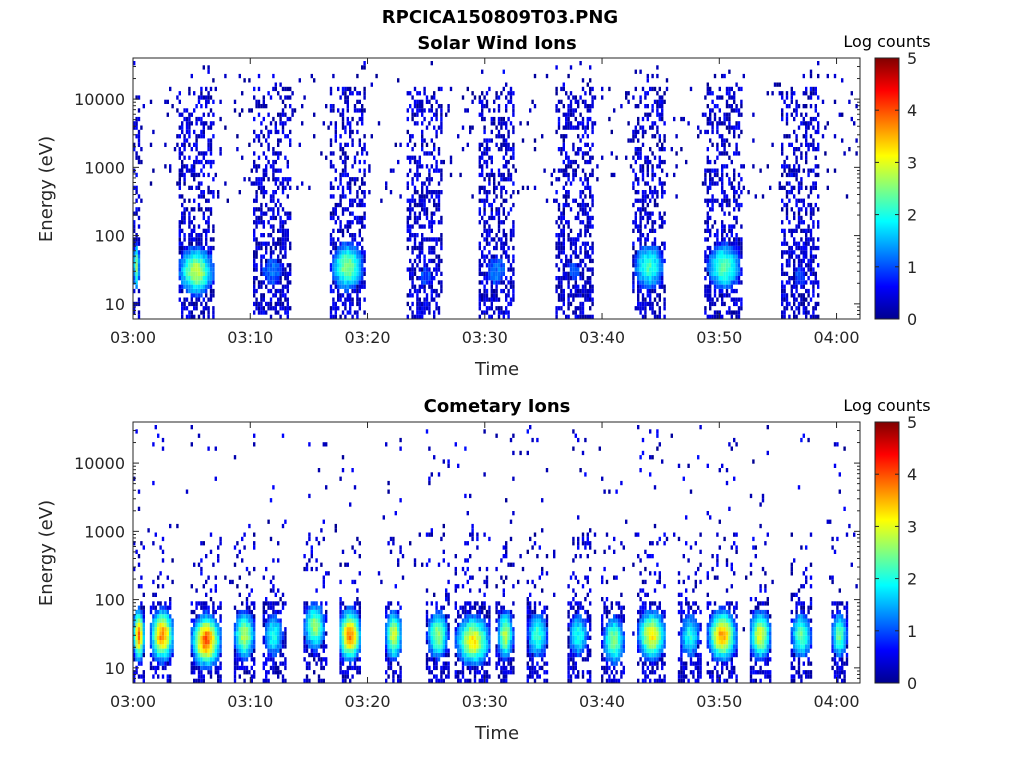 This screenshot has height=768, width=1024. Describe the element at coordinates (887, 188) in the screenshot. I see `colorbar-gradient` at that location.